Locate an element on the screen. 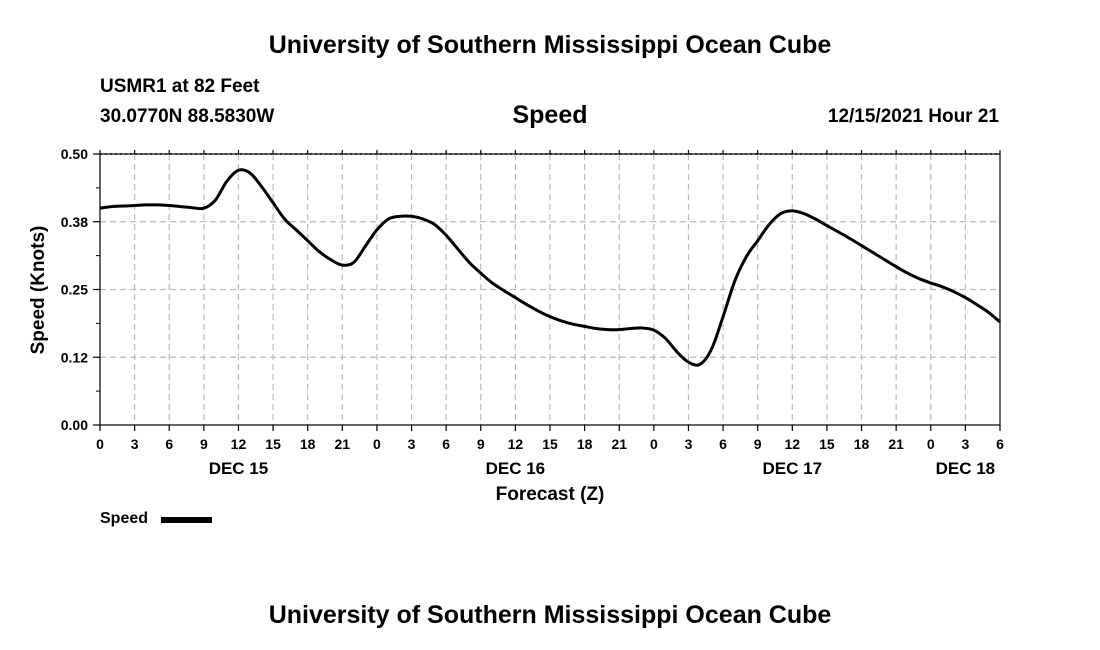  chart-title: Speed is located at coordinates (550, 115).